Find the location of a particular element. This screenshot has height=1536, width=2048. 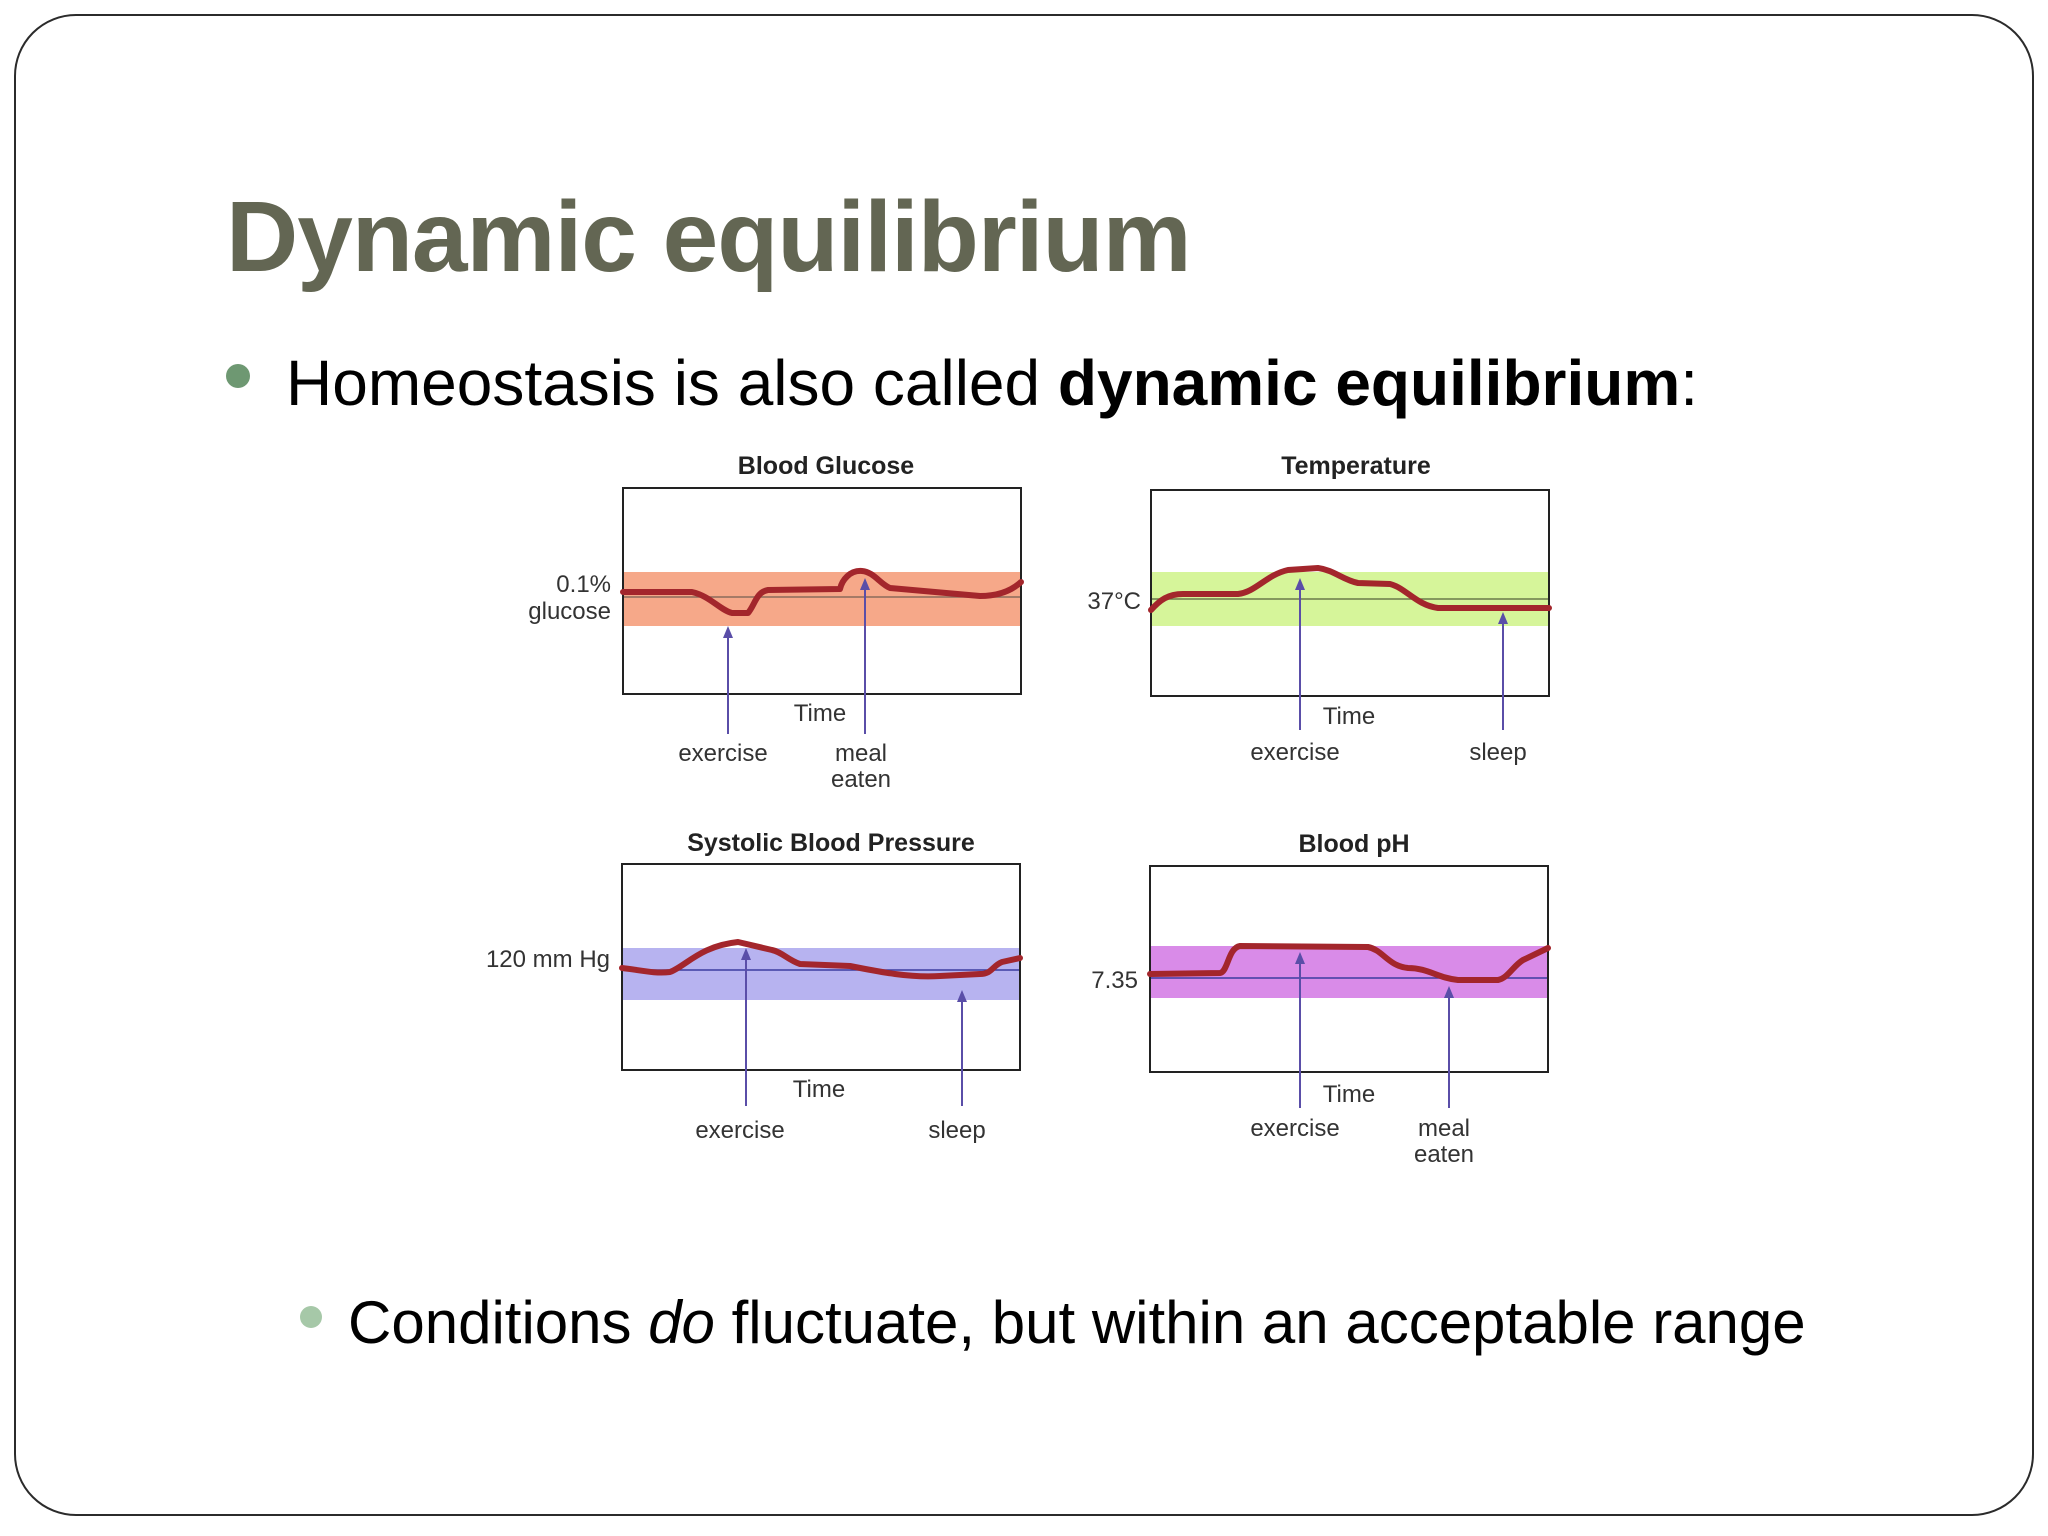

italic-term: do is located at coordinates (681, 1322).